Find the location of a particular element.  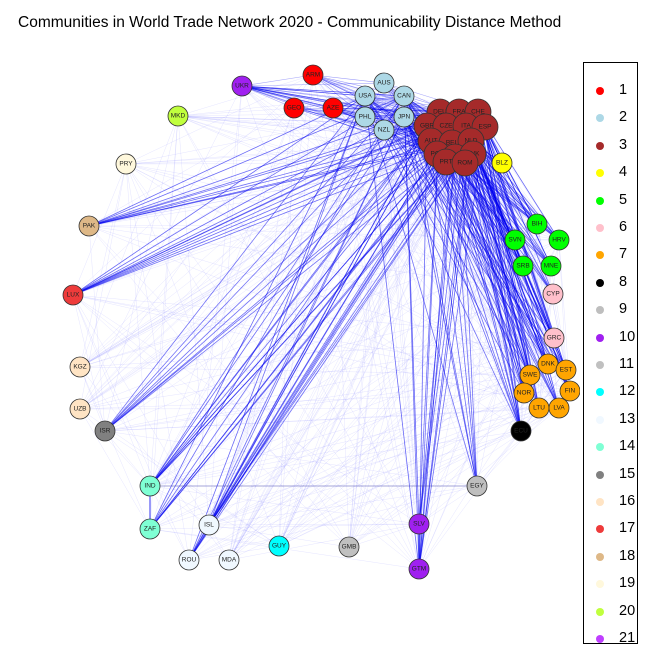

legend-item: 14 is located at coordinates (611, 447).